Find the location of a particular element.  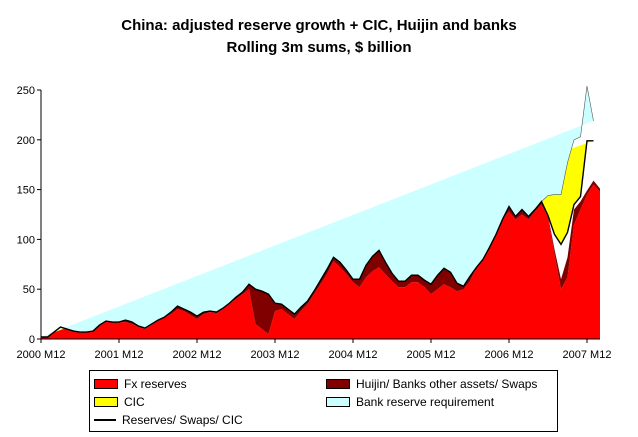

legend-label-fx-reserves: Fx reserves is located at coordinates (155, 384).